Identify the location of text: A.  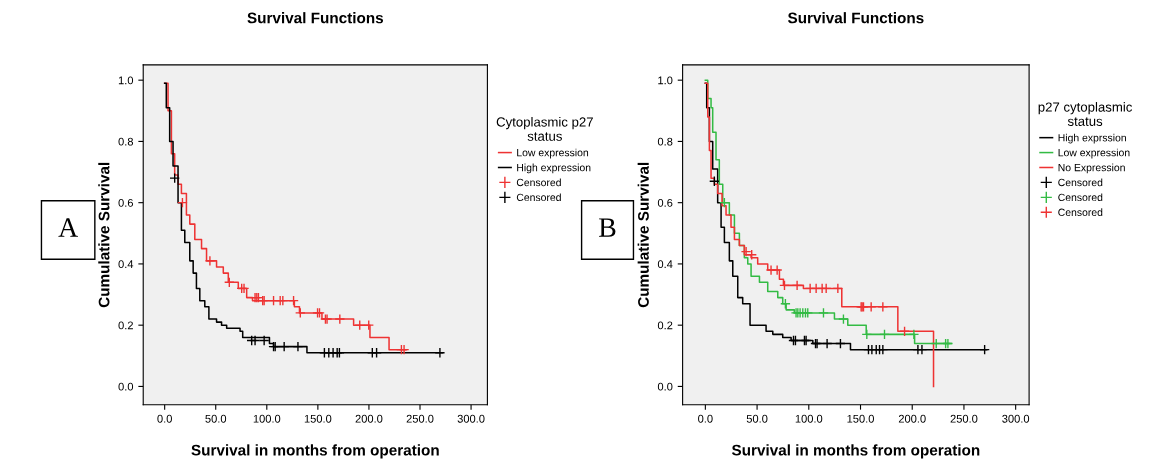
(68, 227).